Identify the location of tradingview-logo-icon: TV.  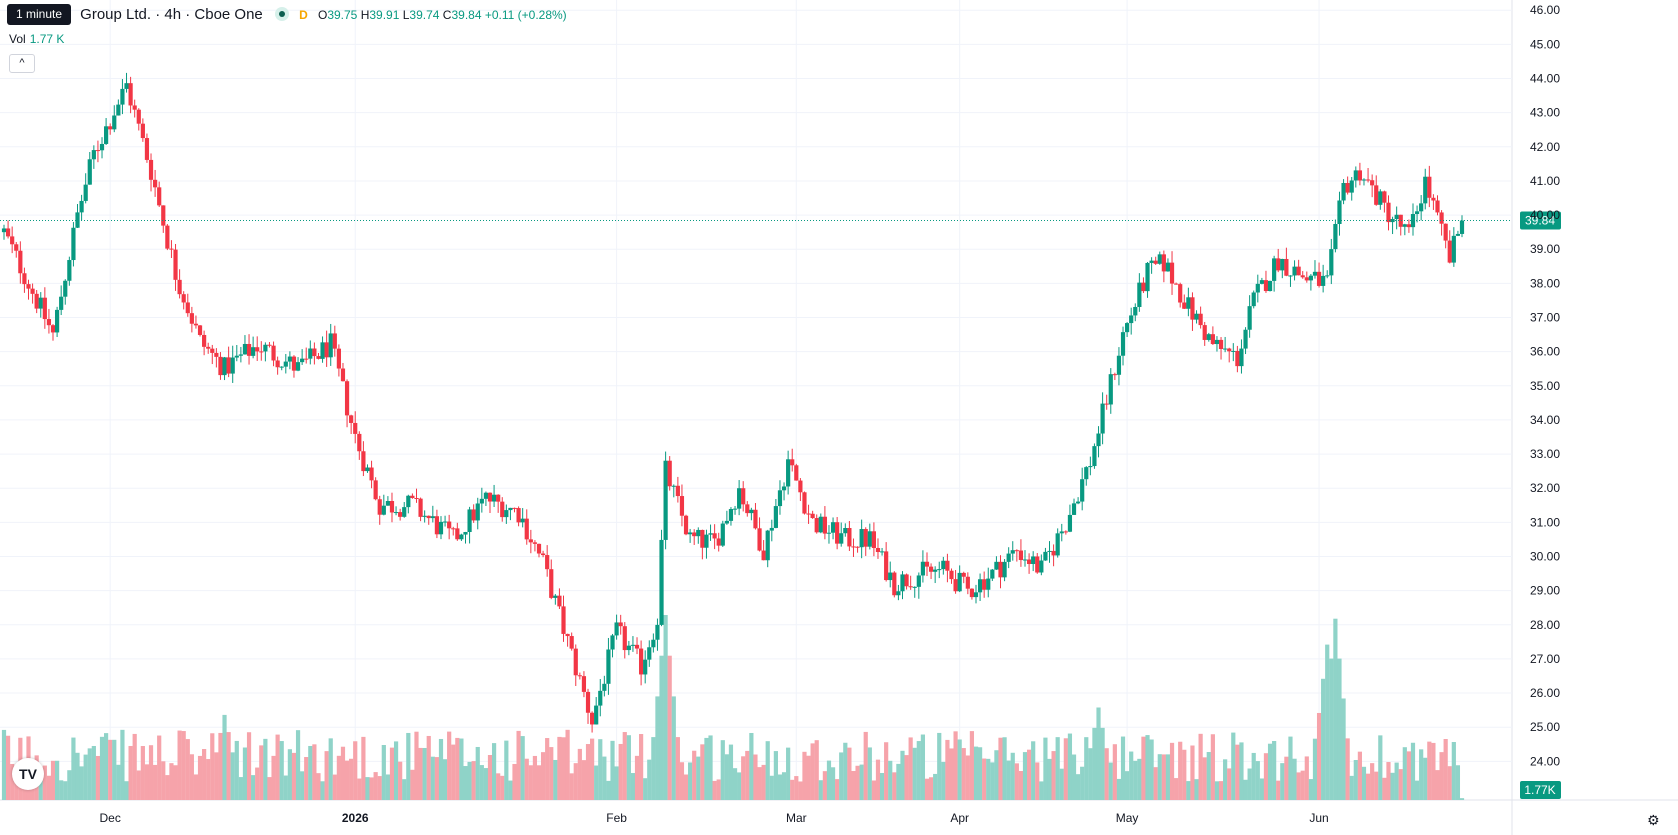
(28, 774).